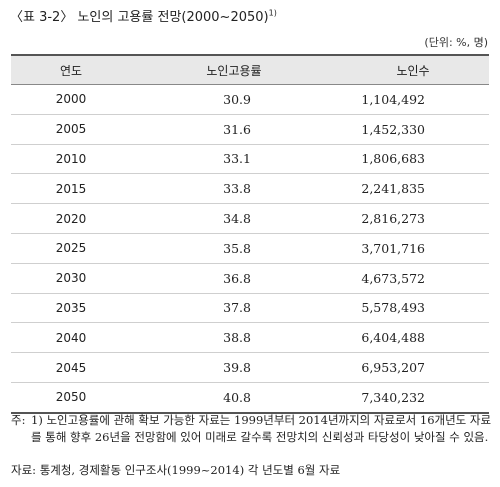 Image resolution: width=500 pixels, height=487 pixels. What do you see at coordinates (234, 129) in the screenshot?
I see `cell-rate: 31.6` at bounding box center [234, 129].